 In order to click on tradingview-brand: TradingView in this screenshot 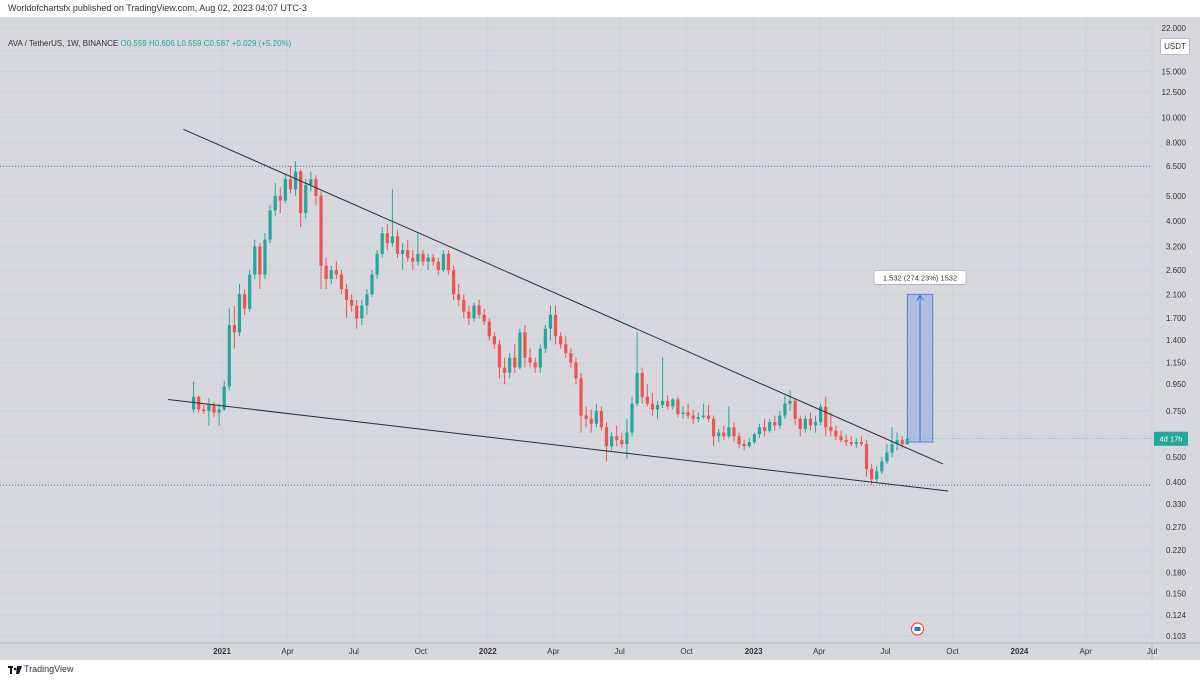, I will do `click(49, 669)`.